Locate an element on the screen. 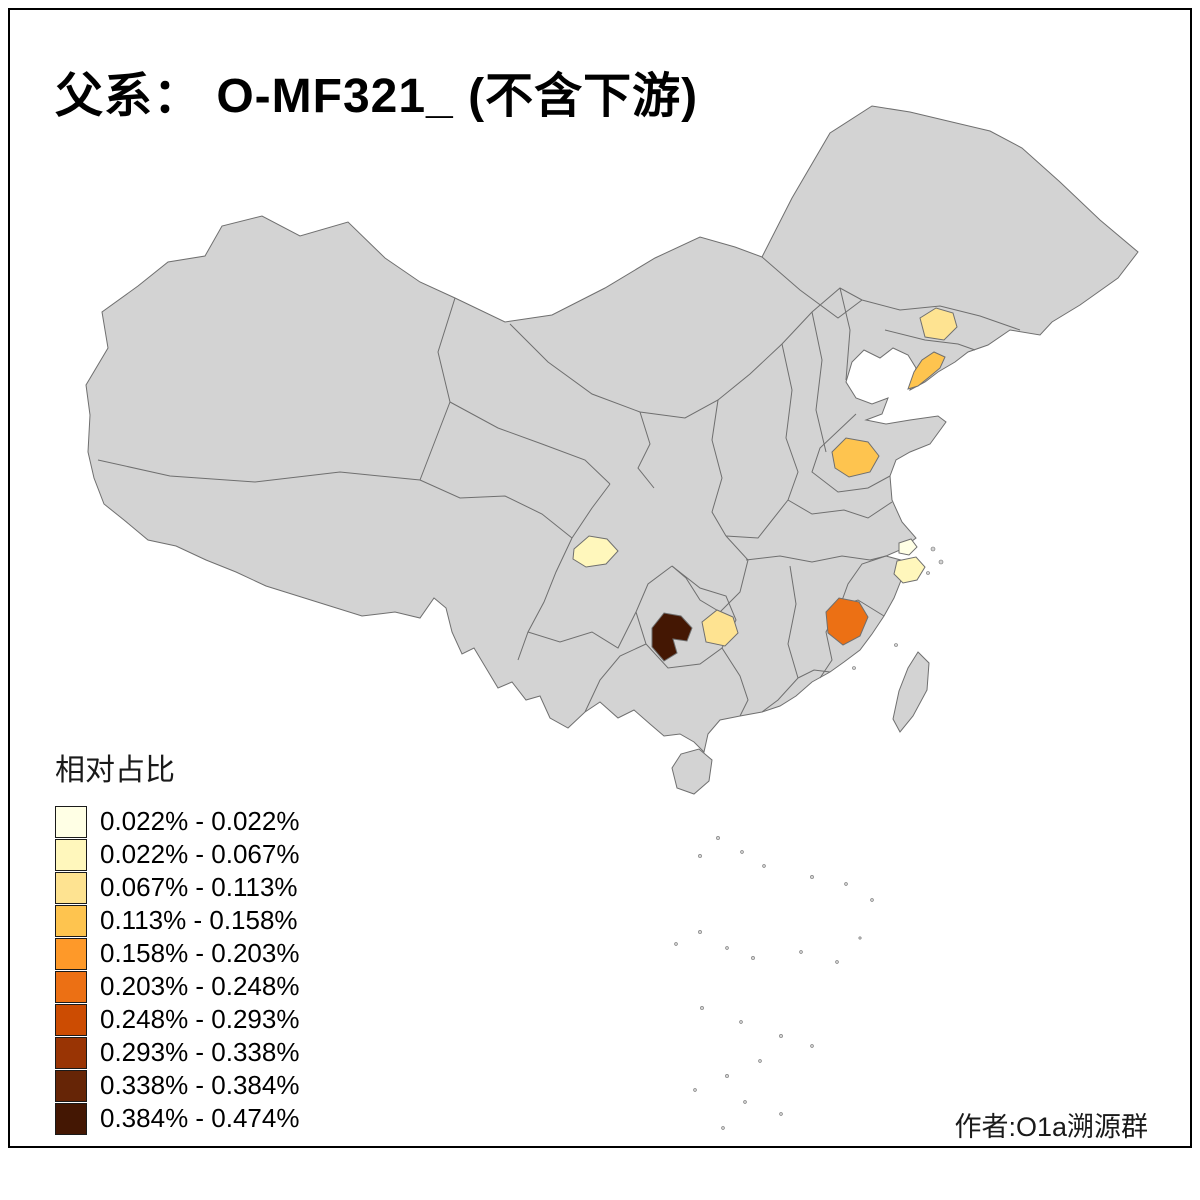  legend-range-label: 0.384% - 0.474% is located at coordinates (200, 1118).